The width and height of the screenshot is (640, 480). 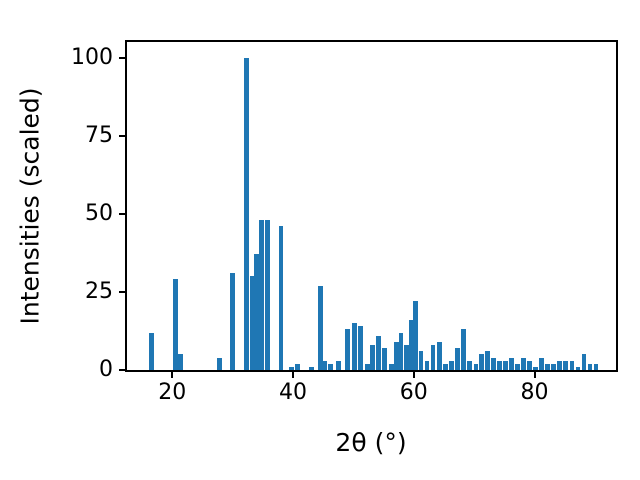 I want to click on x-tick-label: 60, so click(x=413, y=392).